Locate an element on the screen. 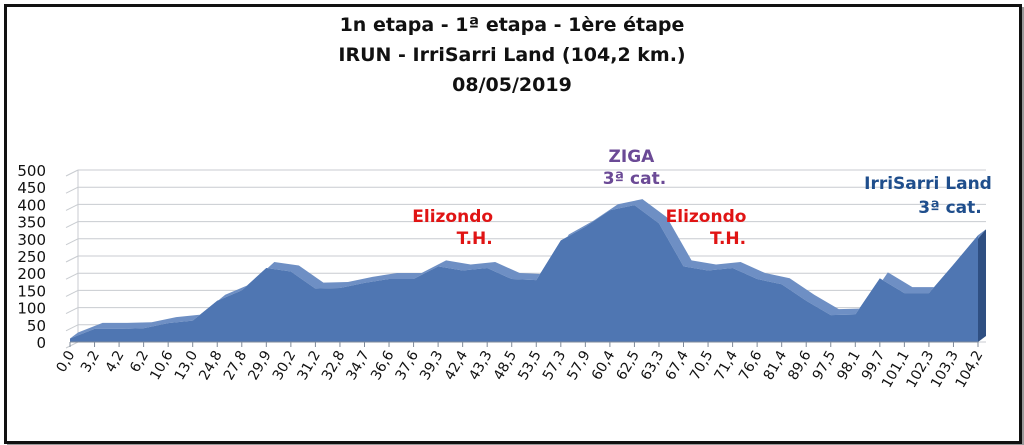 Image resolution: width=1024 pixels, height=445 pixels. x-tick-label: 60,4 is located at coordinates (603, 365).